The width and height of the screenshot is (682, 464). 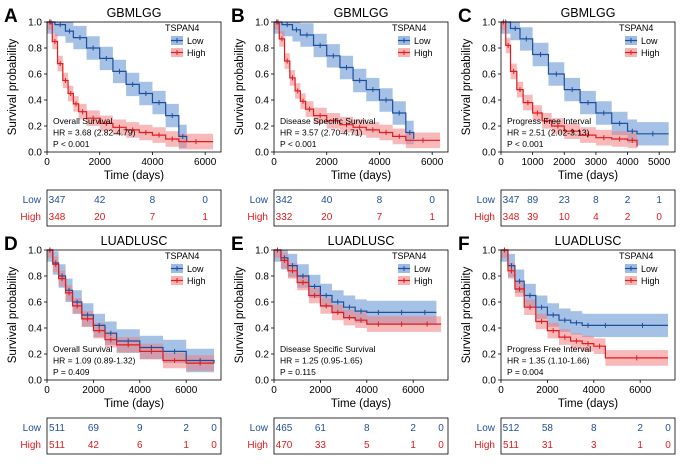 What do you see at coordinates (94, 133) in the screenshot?
I see `annotation-line: HR = 3.68 (2.82-4.79)` at bounding box center [94, 133].